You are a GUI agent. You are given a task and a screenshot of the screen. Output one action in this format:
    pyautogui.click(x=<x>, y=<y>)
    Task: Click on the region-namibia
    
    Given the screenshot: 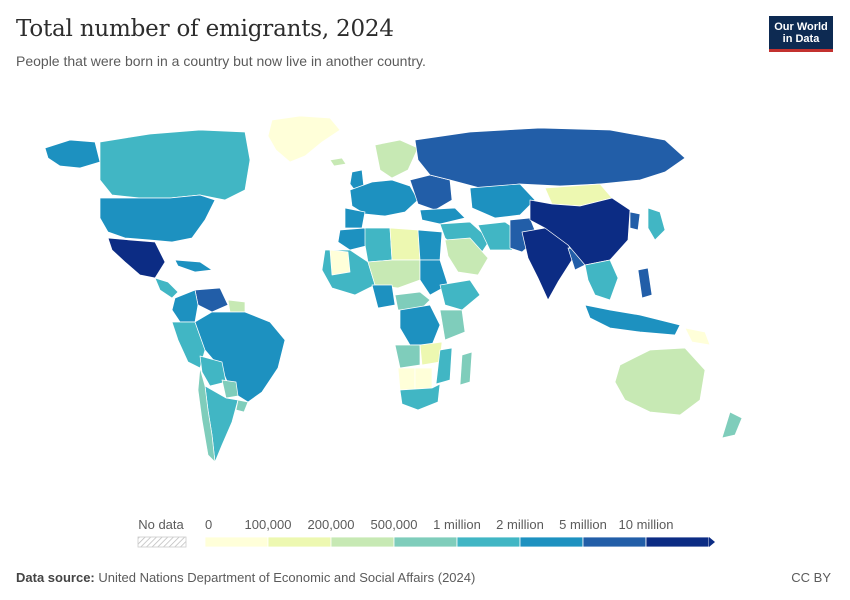 What is the action you would take?
    pyautogui.click(x=406, y=380)
    